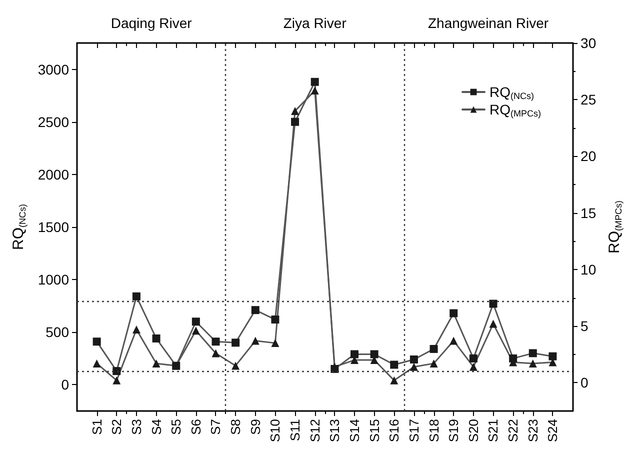 This screenshot has width=631, height=453. I want to click on x-tick-label: S14, so click(354, 430).